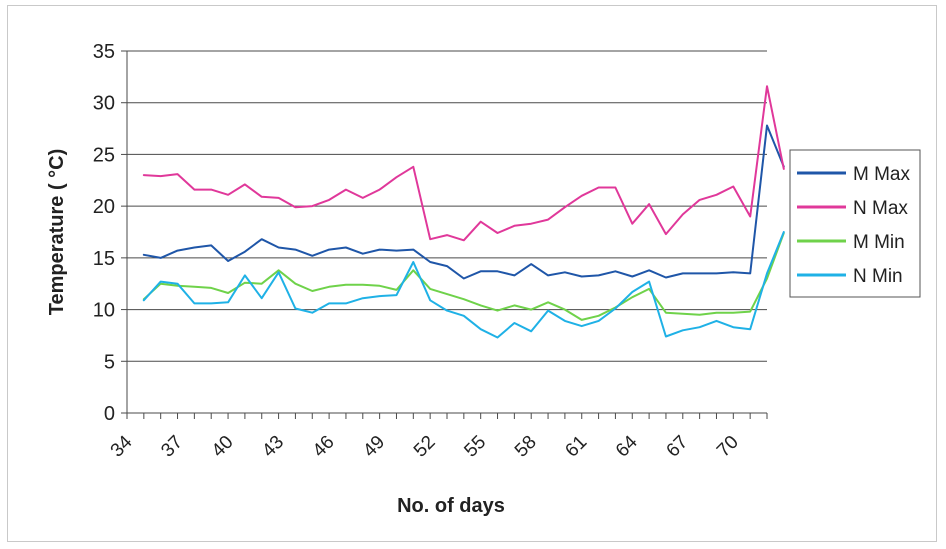 This screenshot has height=549, width=946. Describe the element at coordinates (104, 259) in the screenshot. I see `y-tick-label: 15` at that location.